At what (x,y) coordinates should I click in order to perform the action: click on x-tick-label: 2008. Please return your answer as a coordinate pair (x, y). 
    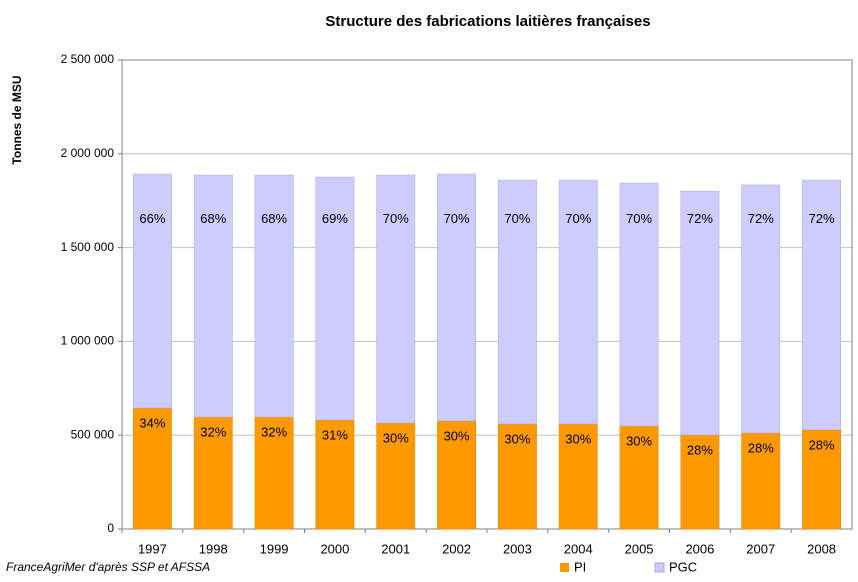
    Looking at the image, I should click on (821, 548).